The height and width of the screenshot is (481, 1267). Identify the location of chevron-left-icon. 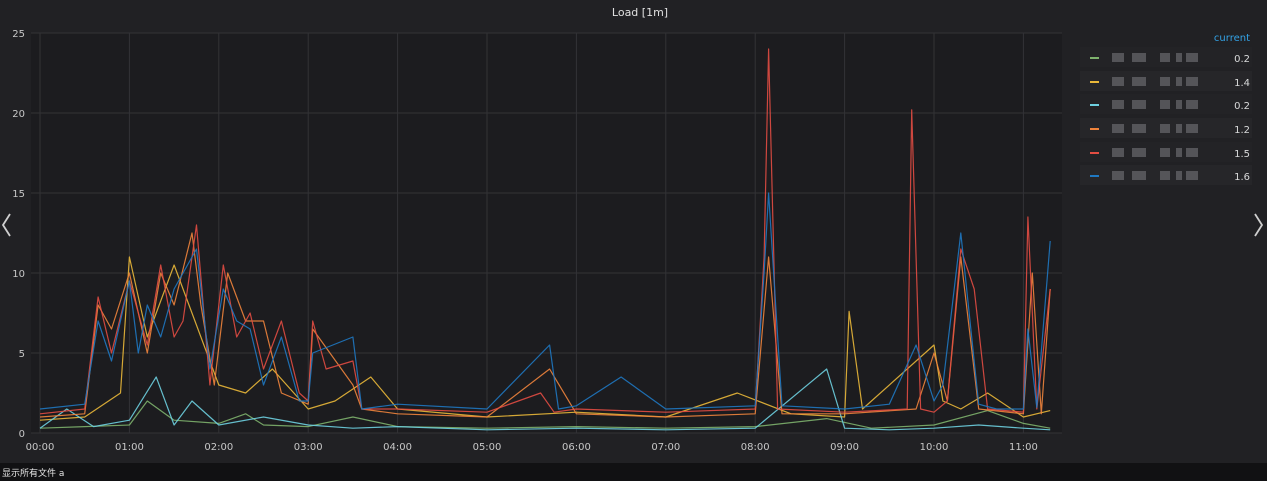
(6, 225).